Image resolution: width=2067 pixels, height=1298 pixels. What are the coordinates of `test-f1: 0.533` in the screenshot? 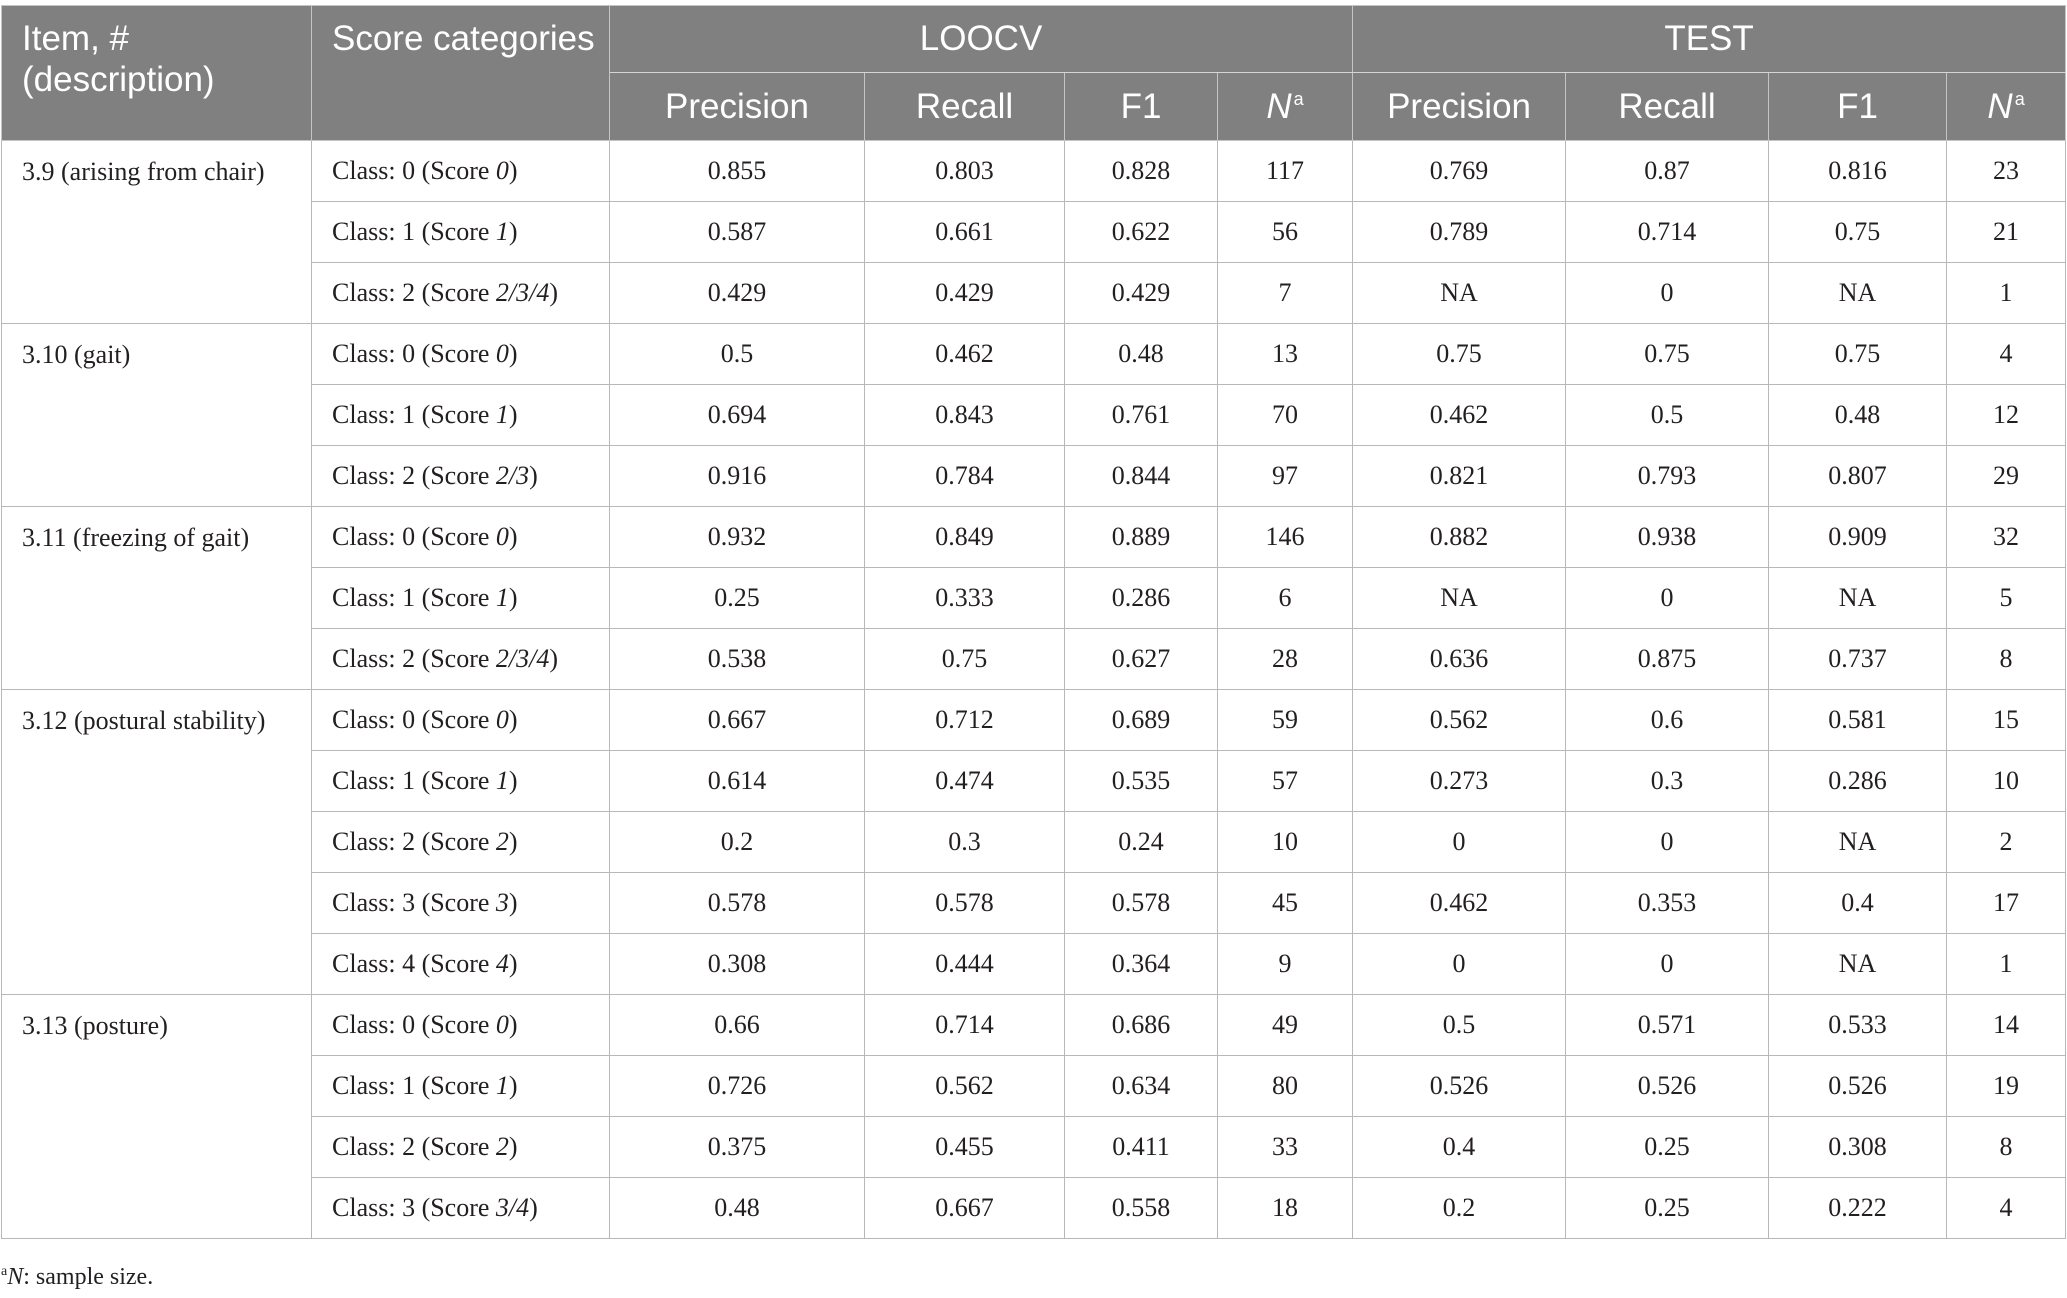 It's located at (1858, 1025).